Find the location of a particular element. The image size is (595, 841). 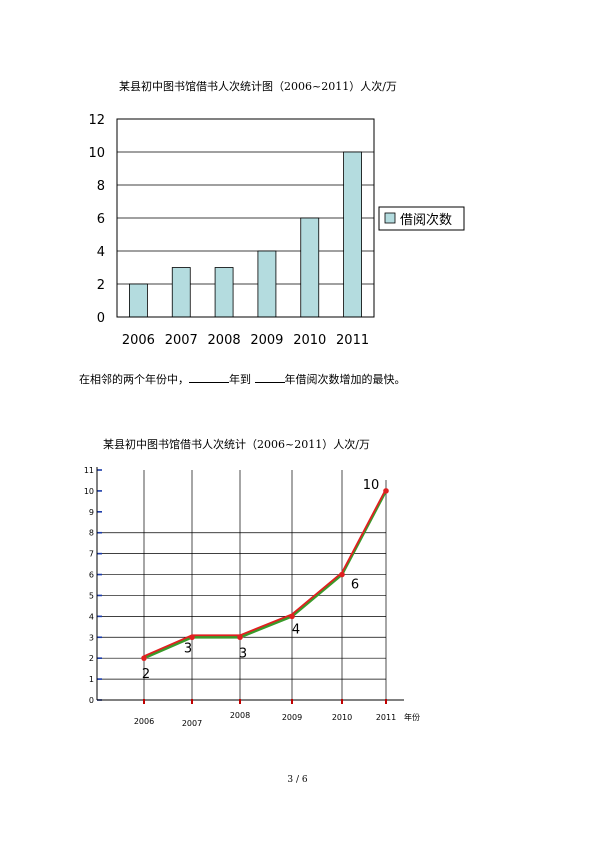

legend-frame is located at coordinates (421, 218).